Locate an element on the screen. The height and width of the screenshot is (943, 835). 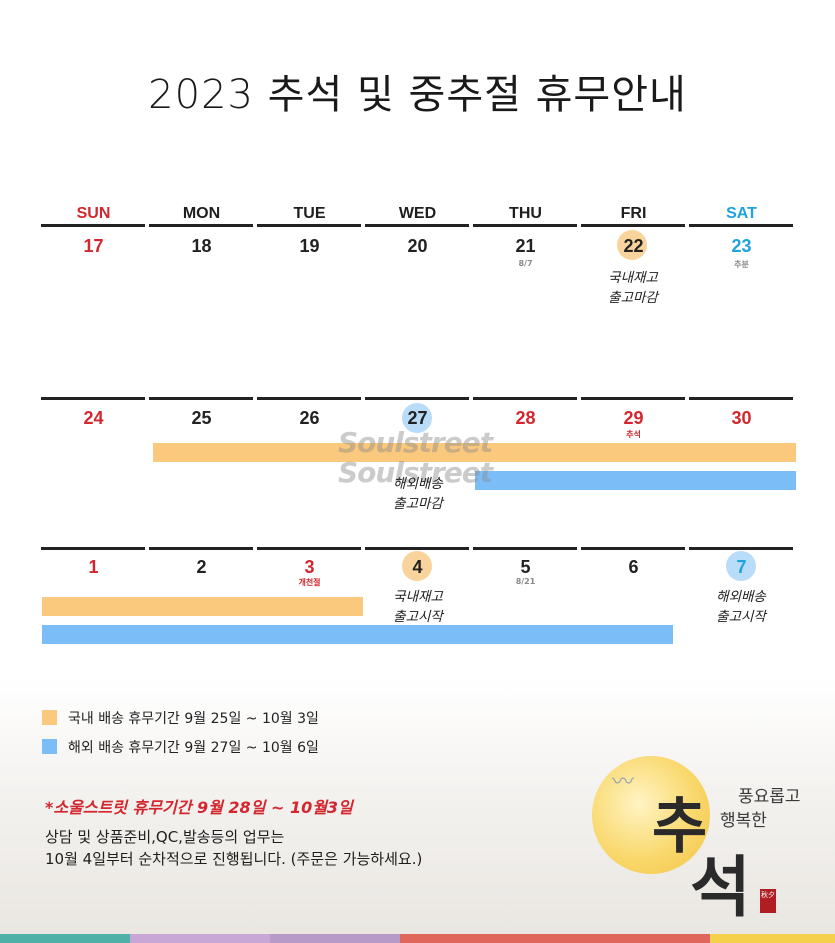
page-title: 2023 추석 및 중추절 휴무안내 is located at coordinates (417, 95).